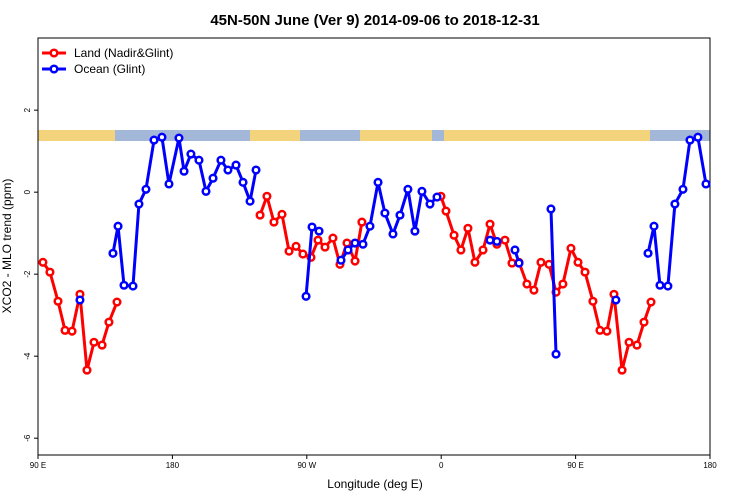 The image size is (750, 500). I want to click on land-ocean-band, so click(374, 135).